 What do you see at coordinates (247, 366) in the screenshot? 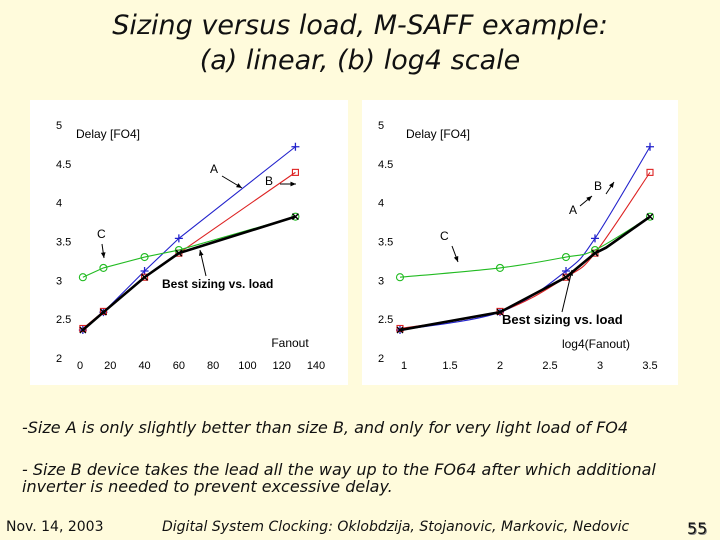
I see `x-tick-label: 100` at bounding box center [247, 366].